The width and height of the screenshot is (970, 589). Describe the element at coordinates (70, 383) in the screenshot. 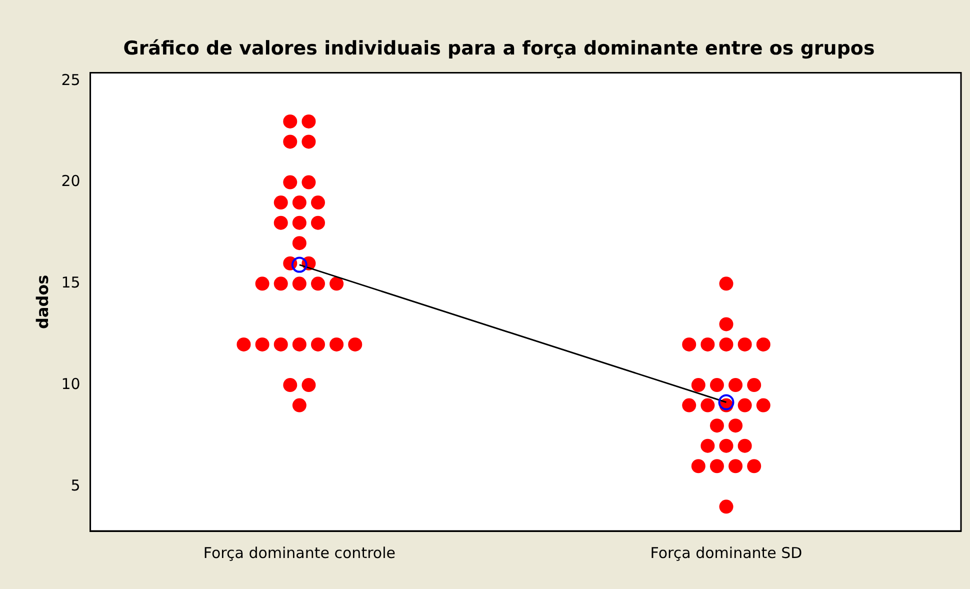

I see `y-tick-label: 10` at that location.